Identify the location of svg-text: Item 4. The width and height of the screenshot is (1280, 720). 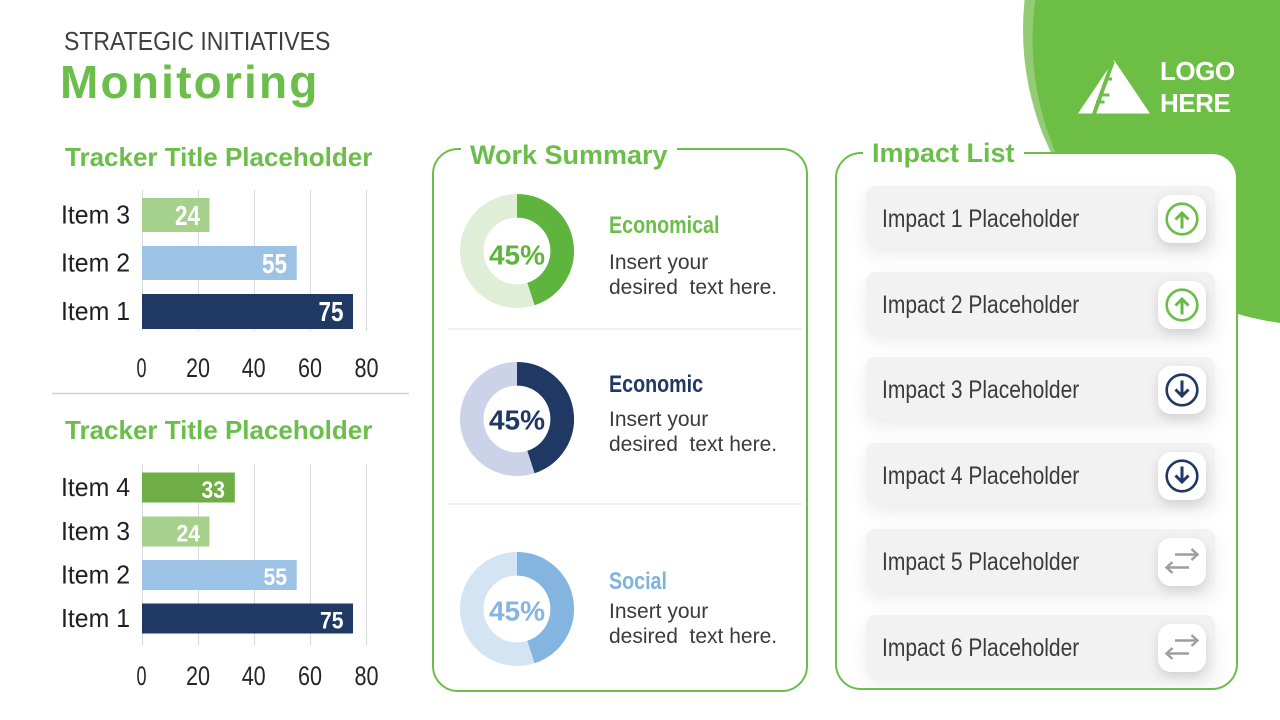
(95, 487).